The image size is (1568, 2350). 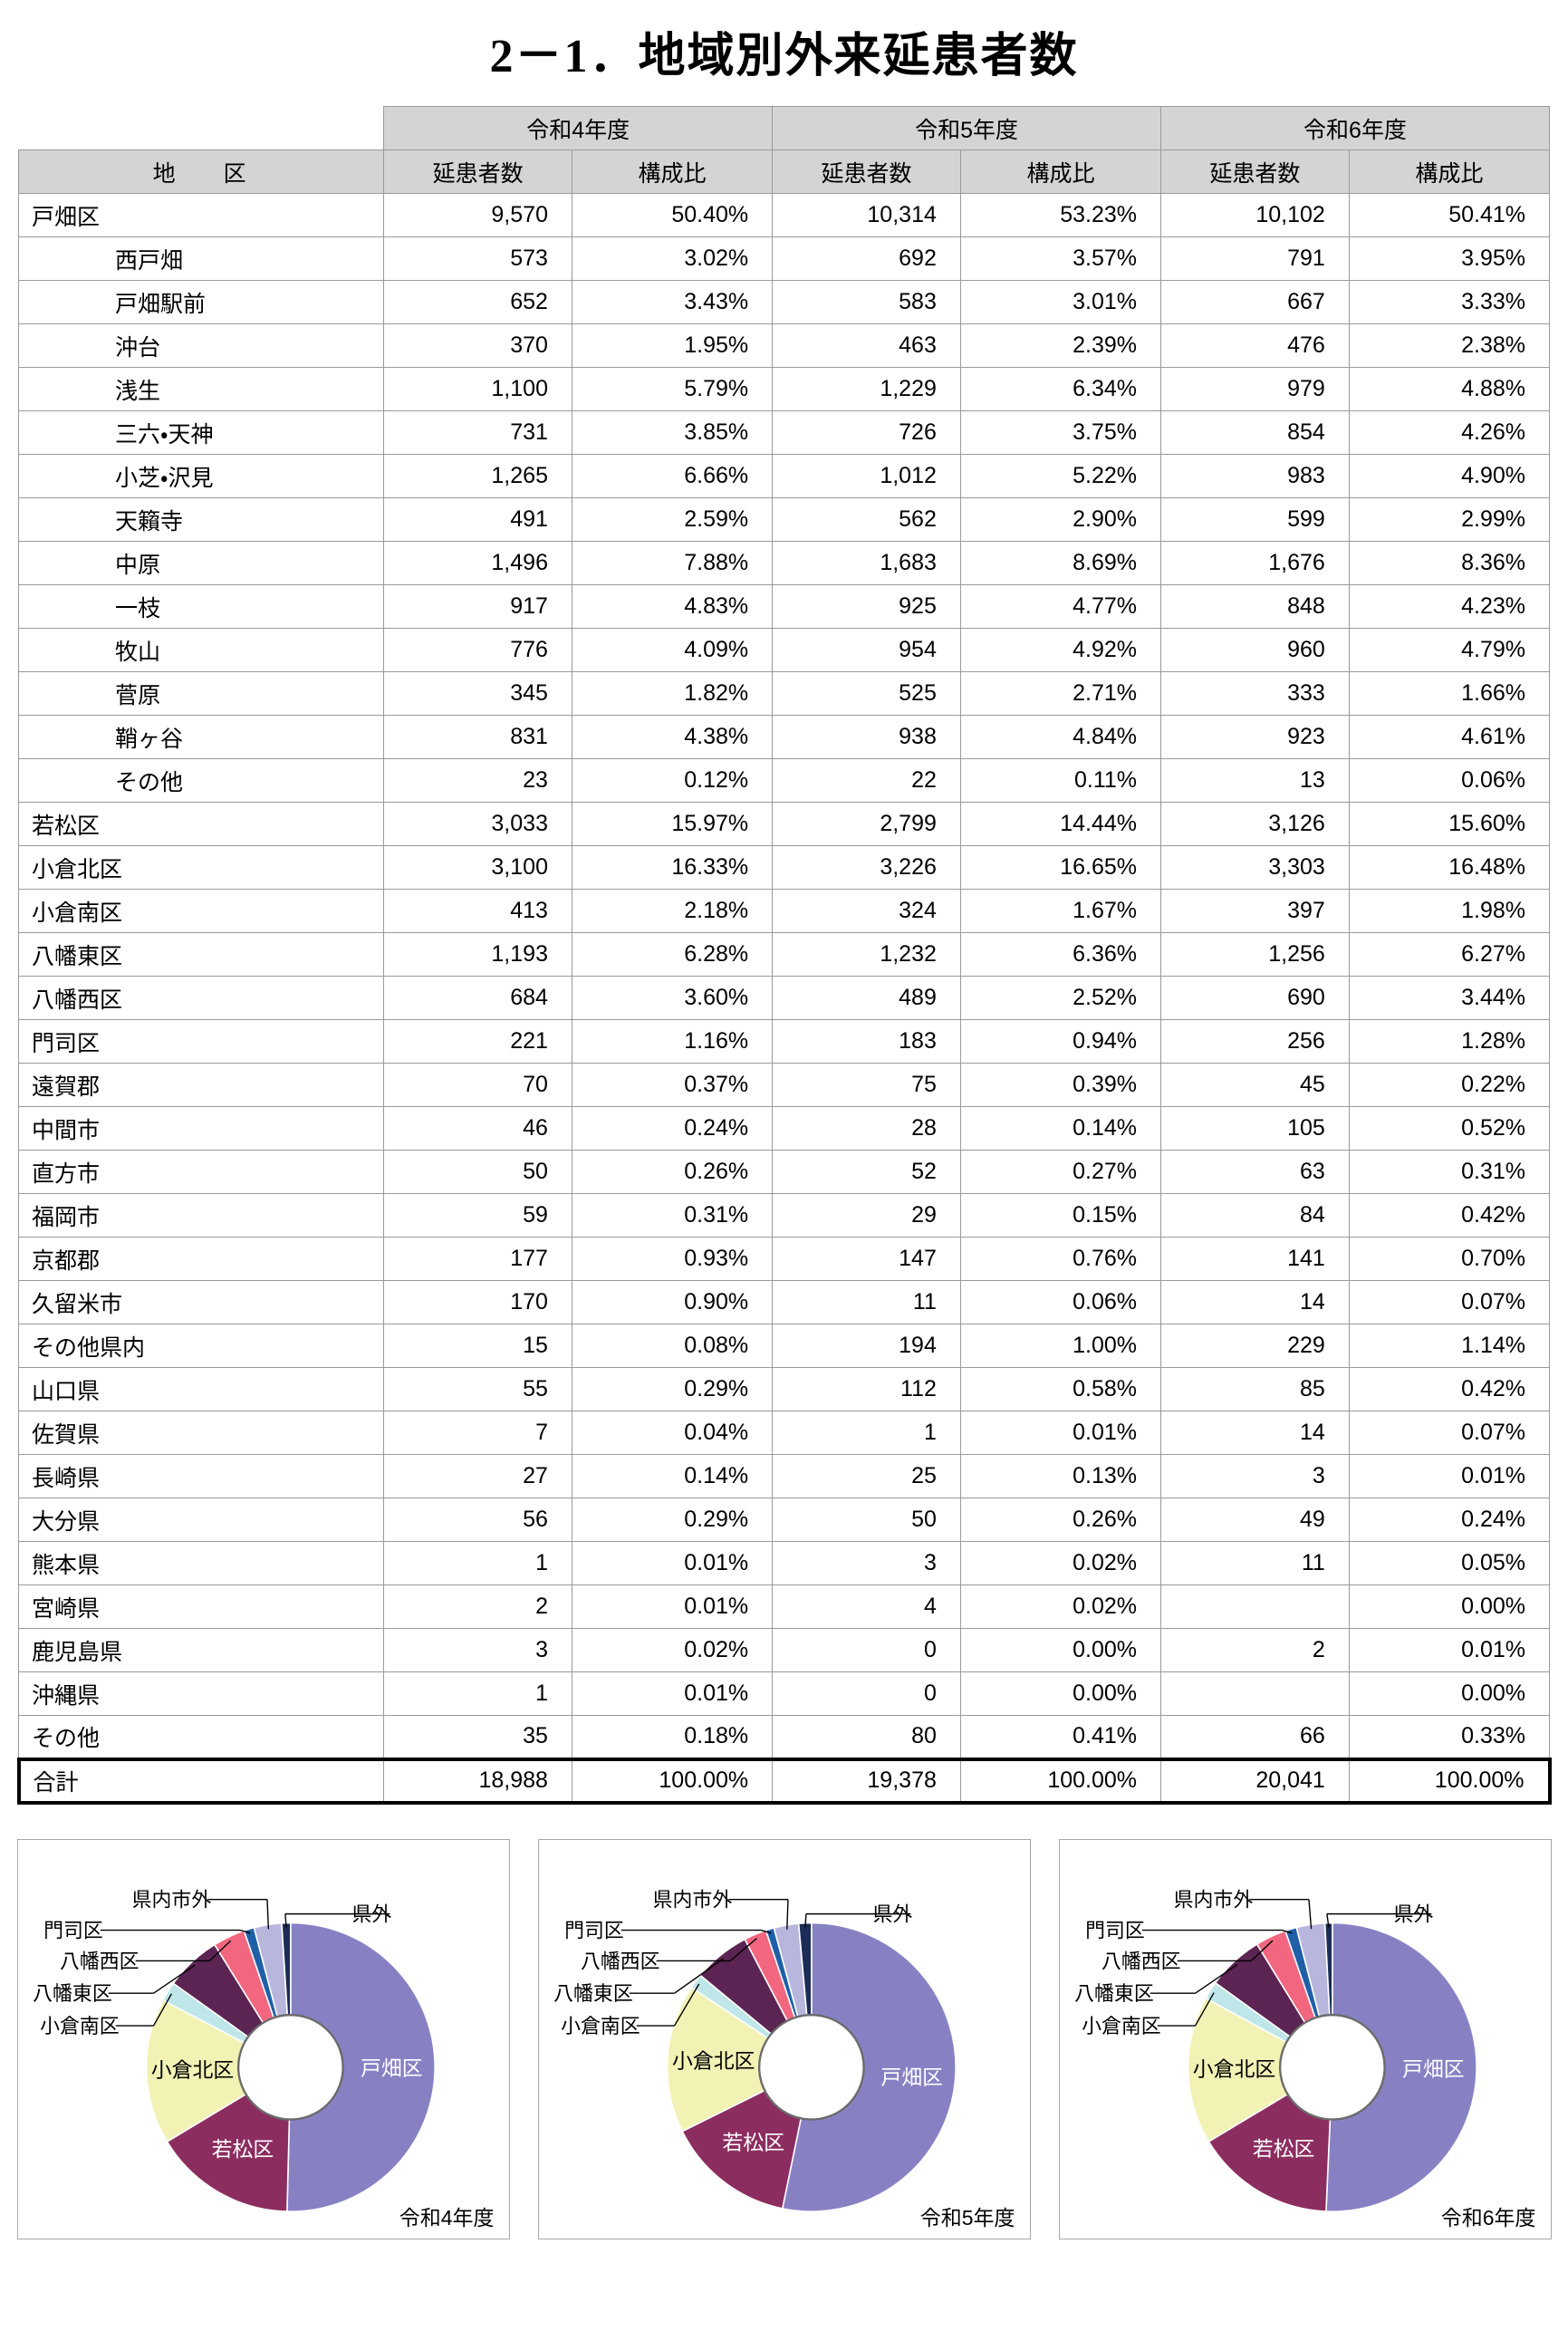 What do you see at coordinates (866, 737) in the screenshot?
I see `row-count-cell: 938` at bounding box center [866, 737].